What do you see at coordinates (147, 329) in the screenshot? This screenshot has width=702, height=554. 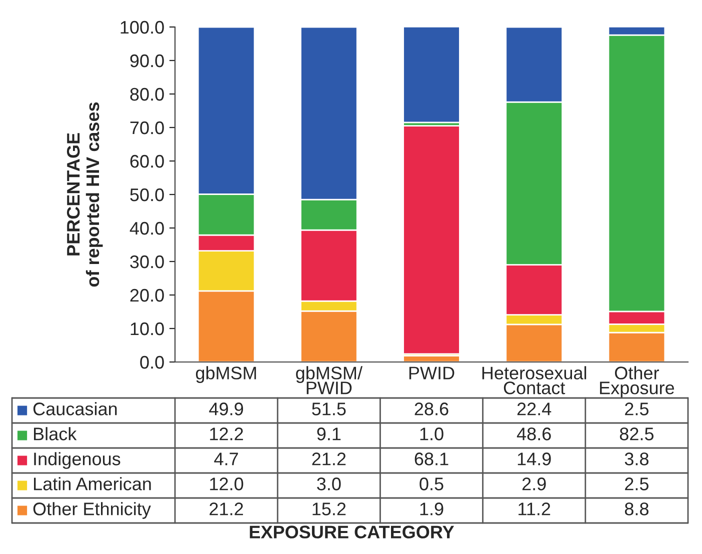 I see `y-tick-label: 10.0` at bounding box center [147, 329].